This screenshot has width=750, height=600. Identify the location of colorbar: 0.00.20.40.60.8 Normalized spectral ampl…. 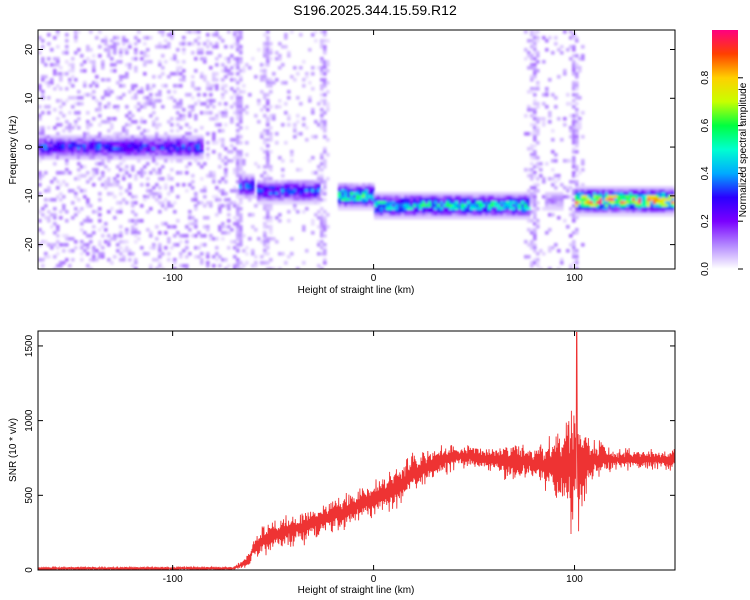
(724, 153).